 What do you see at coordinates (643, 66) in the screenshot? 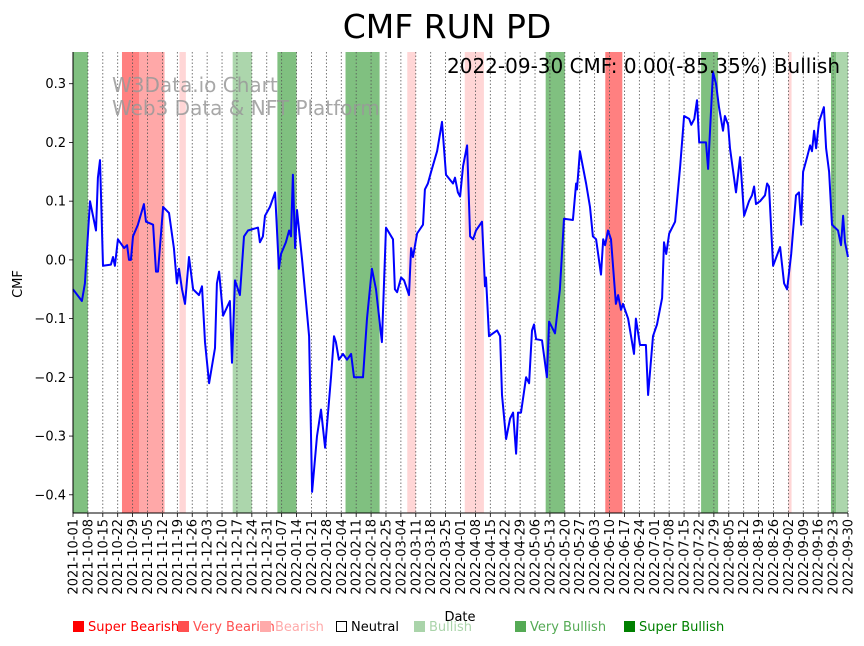
I see `status-annotation: 2022-09-30 CMF: 0.00(-85.35%) Bullish` at bounding box center [643, 66].